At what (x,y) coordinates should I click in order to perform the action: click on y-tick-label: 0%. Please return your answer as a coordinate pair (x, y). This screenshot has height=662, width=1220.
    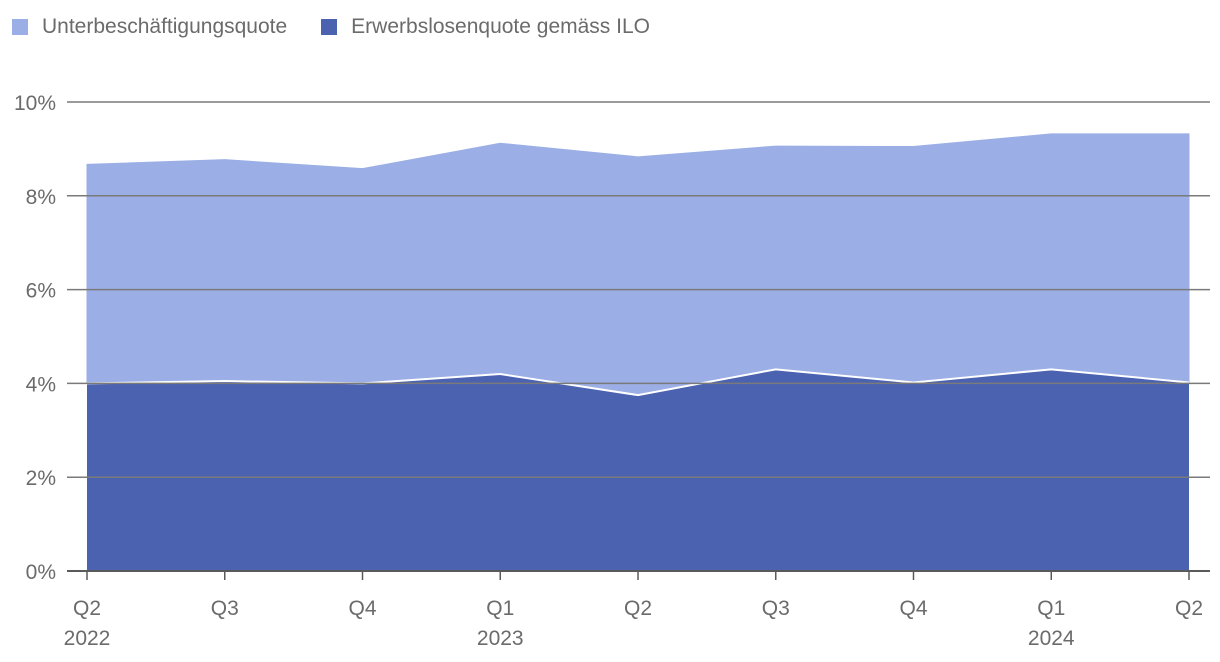
    Looking at the image, I should click on (41, 572).